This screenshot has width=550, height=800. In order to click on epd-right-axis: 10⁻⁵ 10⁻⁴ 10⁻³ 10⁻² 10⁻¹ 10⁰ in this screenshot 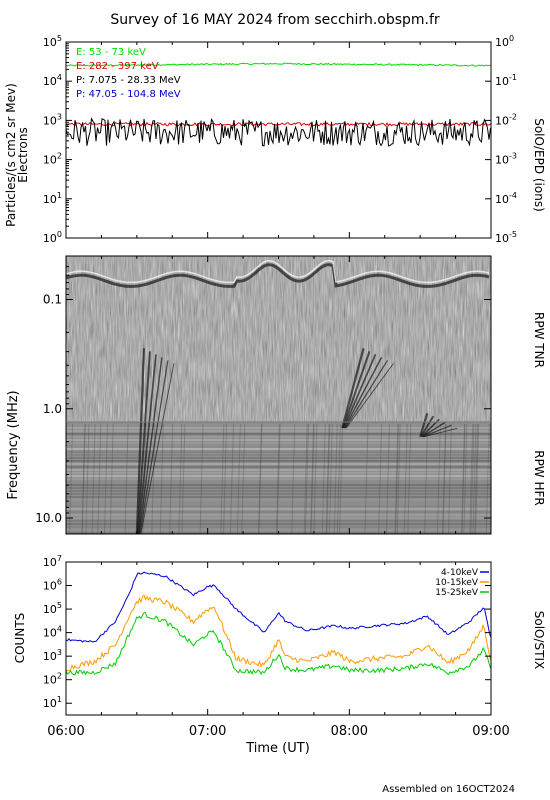, I will do `click(501, 139)`.